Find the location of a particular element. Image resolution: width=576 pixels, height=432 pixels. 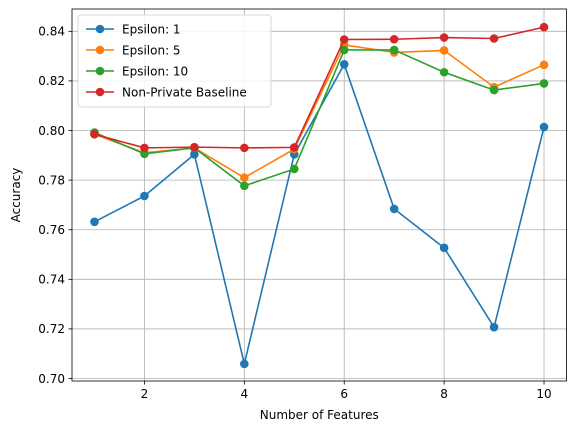

x-tick-label: 4 is located at coordinates (245, 394).